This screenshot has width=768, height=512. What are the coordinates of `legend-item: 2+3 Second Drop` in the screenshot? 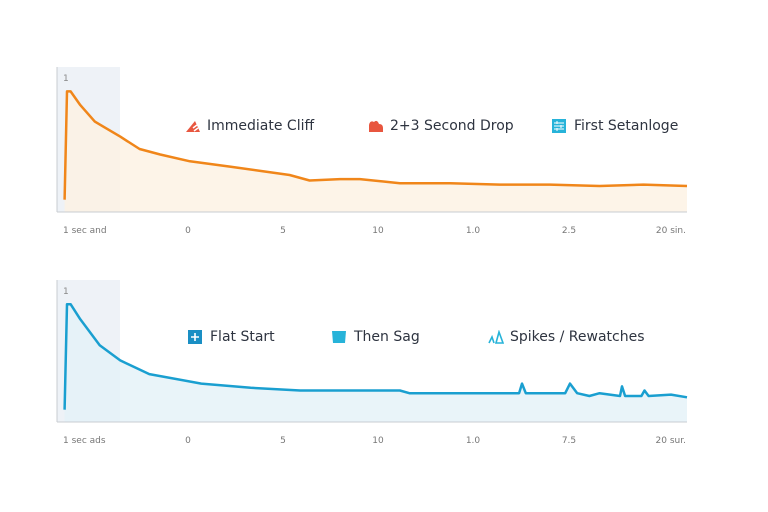 It's located at (441, 126).